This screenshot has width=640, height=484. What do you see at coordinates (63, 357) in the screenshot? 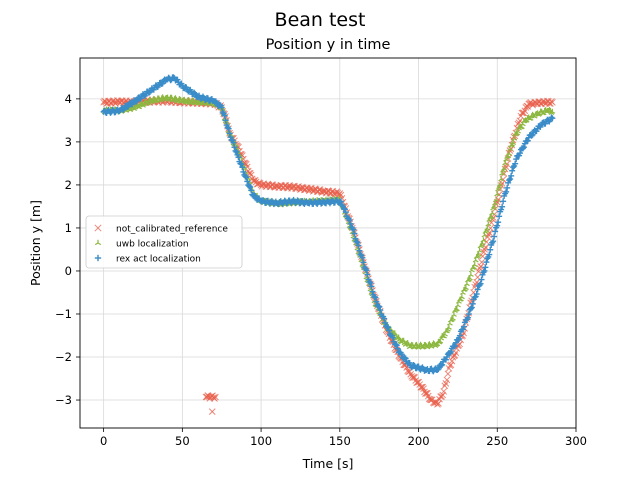
I see `y-tick-label: −2` at bounding box center [63, 357].